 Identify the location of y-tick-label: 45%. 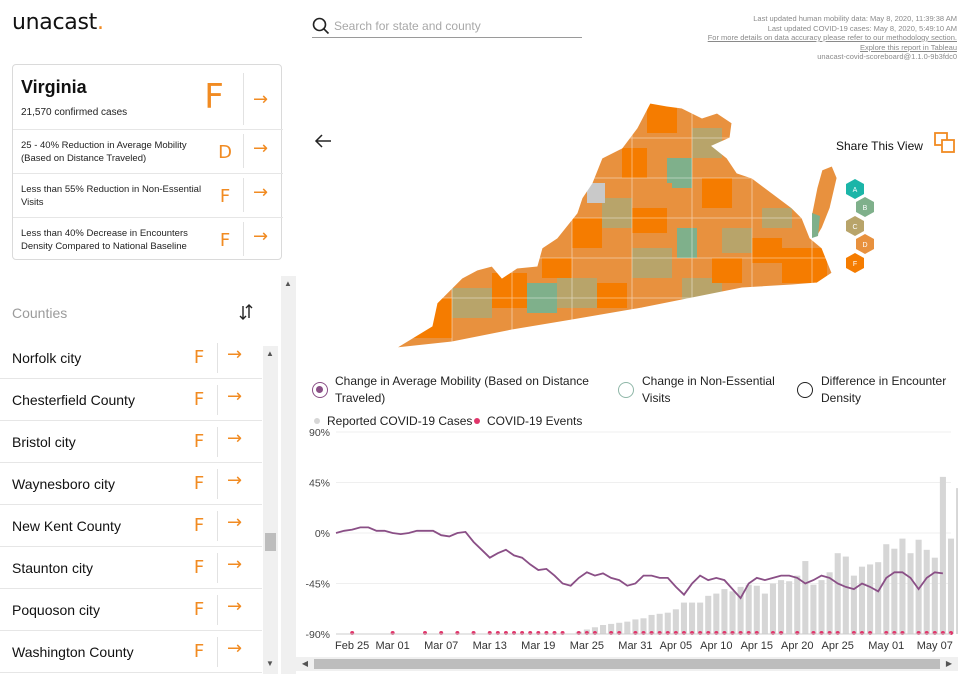
(319, 484).